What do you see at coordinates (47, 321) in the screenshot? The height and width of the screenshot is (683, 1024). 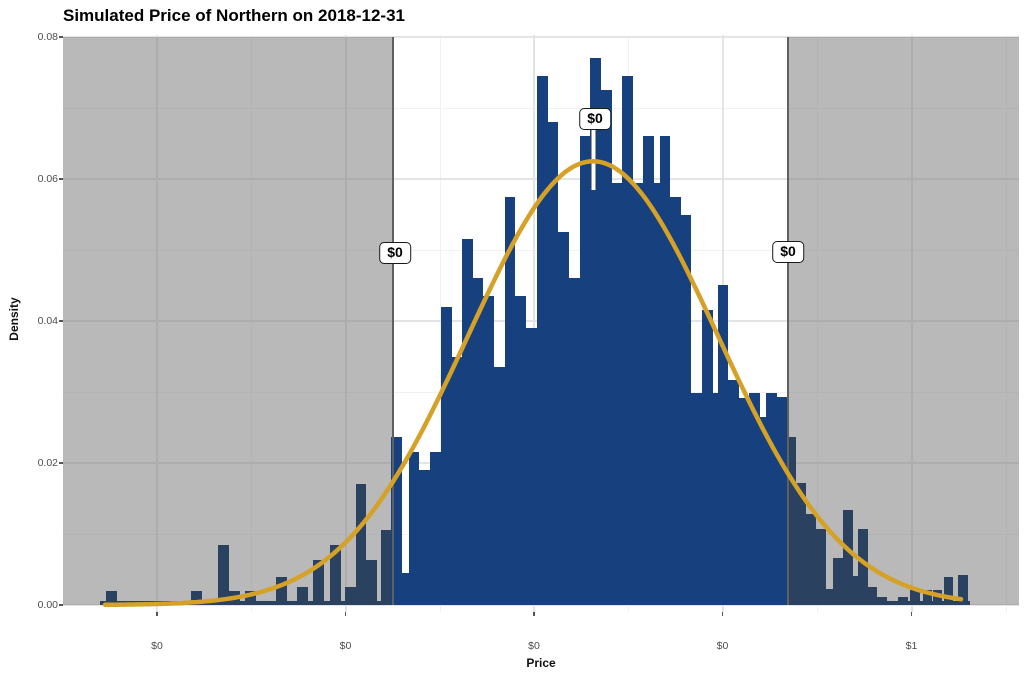 I see `y-tick-label: 0.04` at bounding box center [47, 321].